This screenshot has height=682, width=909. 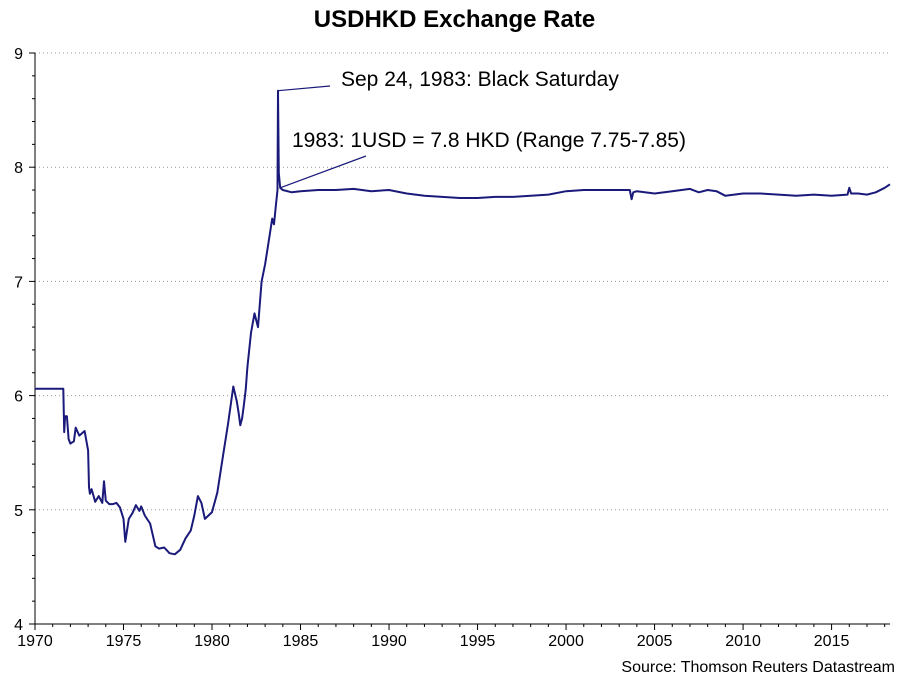 What do you see at coordinates (18, 397) in the screenshot?
I see `y-tick-label: 6` at bounding box center [18, 397].